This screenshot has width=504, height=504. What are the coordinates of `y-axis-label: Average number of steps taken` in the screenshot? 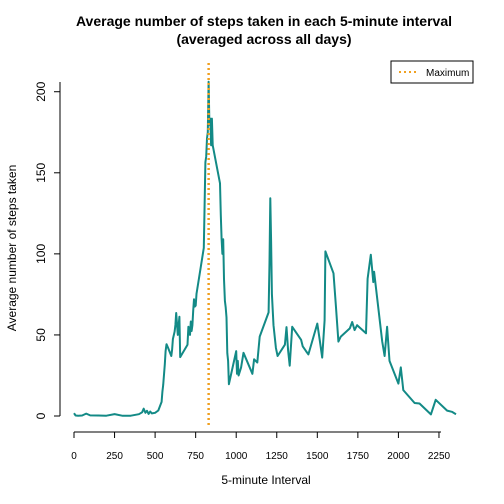 It's located at (12, 248).